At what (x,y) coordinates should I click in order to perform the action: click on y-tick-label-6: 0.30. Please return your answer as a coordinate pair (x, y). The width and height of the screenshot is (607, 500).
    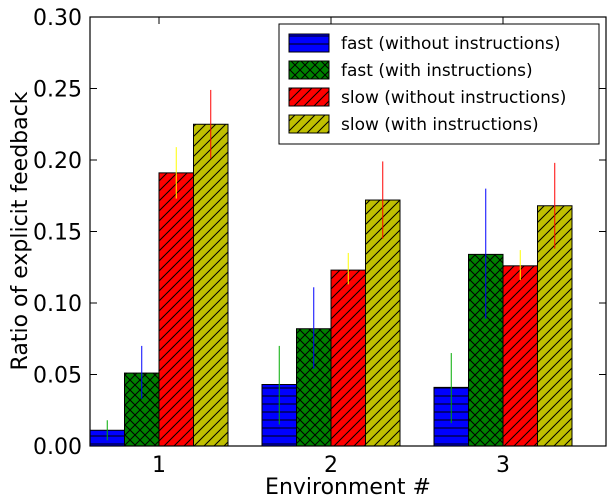
    Looking at the image, I should click on (57, 18).